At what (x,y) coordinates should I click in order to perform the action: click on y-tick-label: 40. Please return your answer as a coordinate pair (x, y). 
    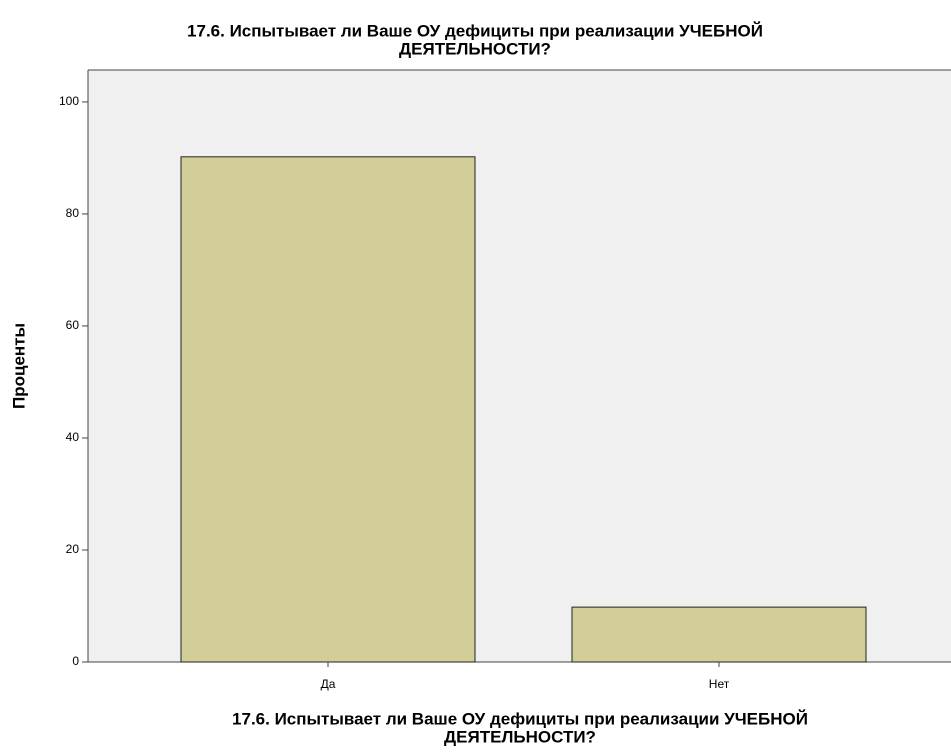
    Looking at the image, I should click on (73, 437).